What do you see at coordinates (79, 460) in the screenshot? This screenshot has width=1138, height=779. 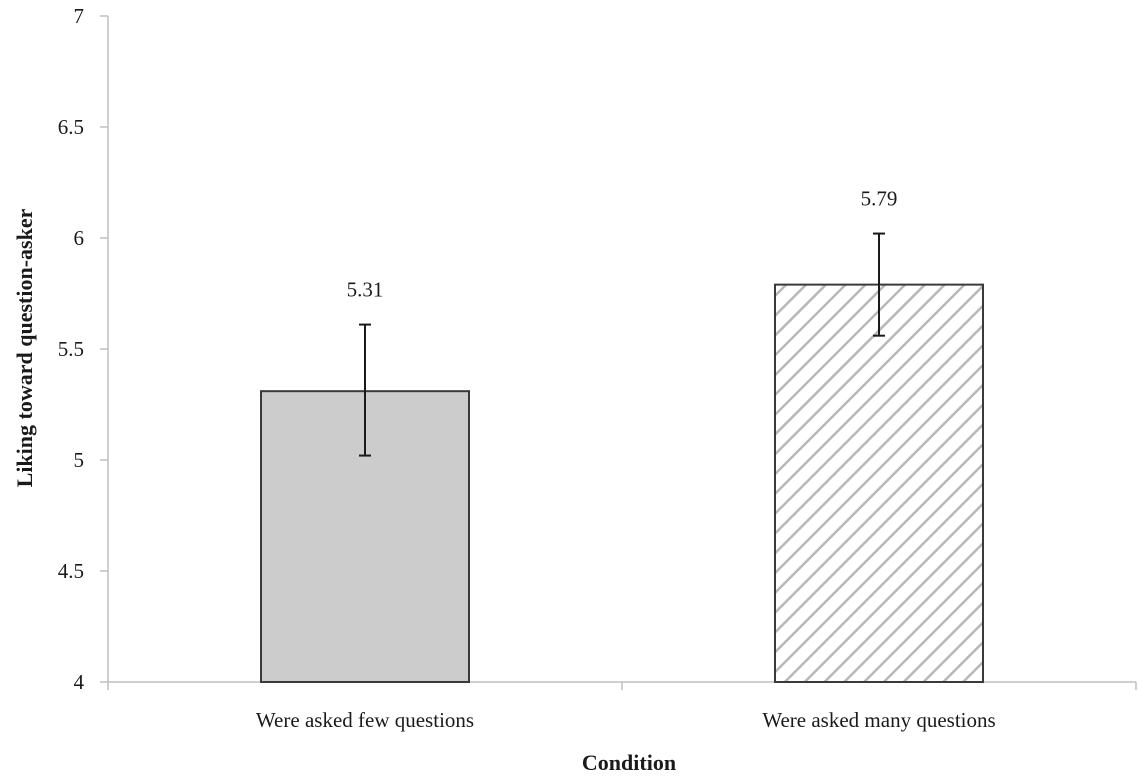 I see `y-tick-label: 5` at bounding box center [79, 460].